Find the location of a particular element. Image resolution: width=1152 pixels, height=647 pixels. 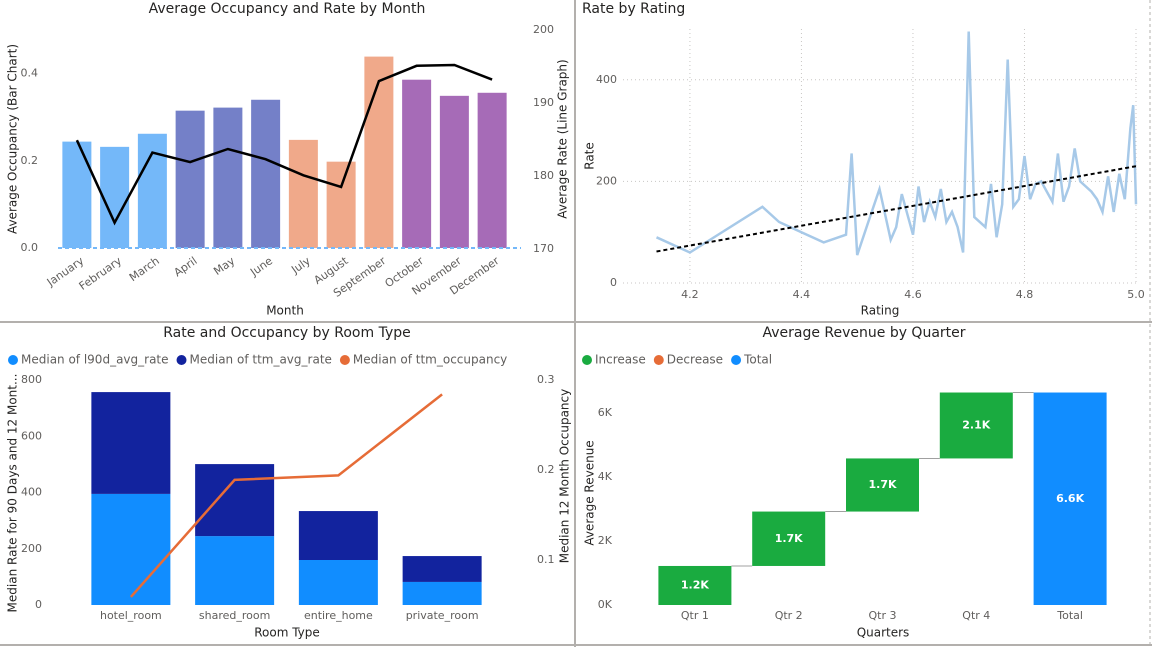

y2-axis-title: Average Rate (Line Graph) is located at coordinates (563, 138).